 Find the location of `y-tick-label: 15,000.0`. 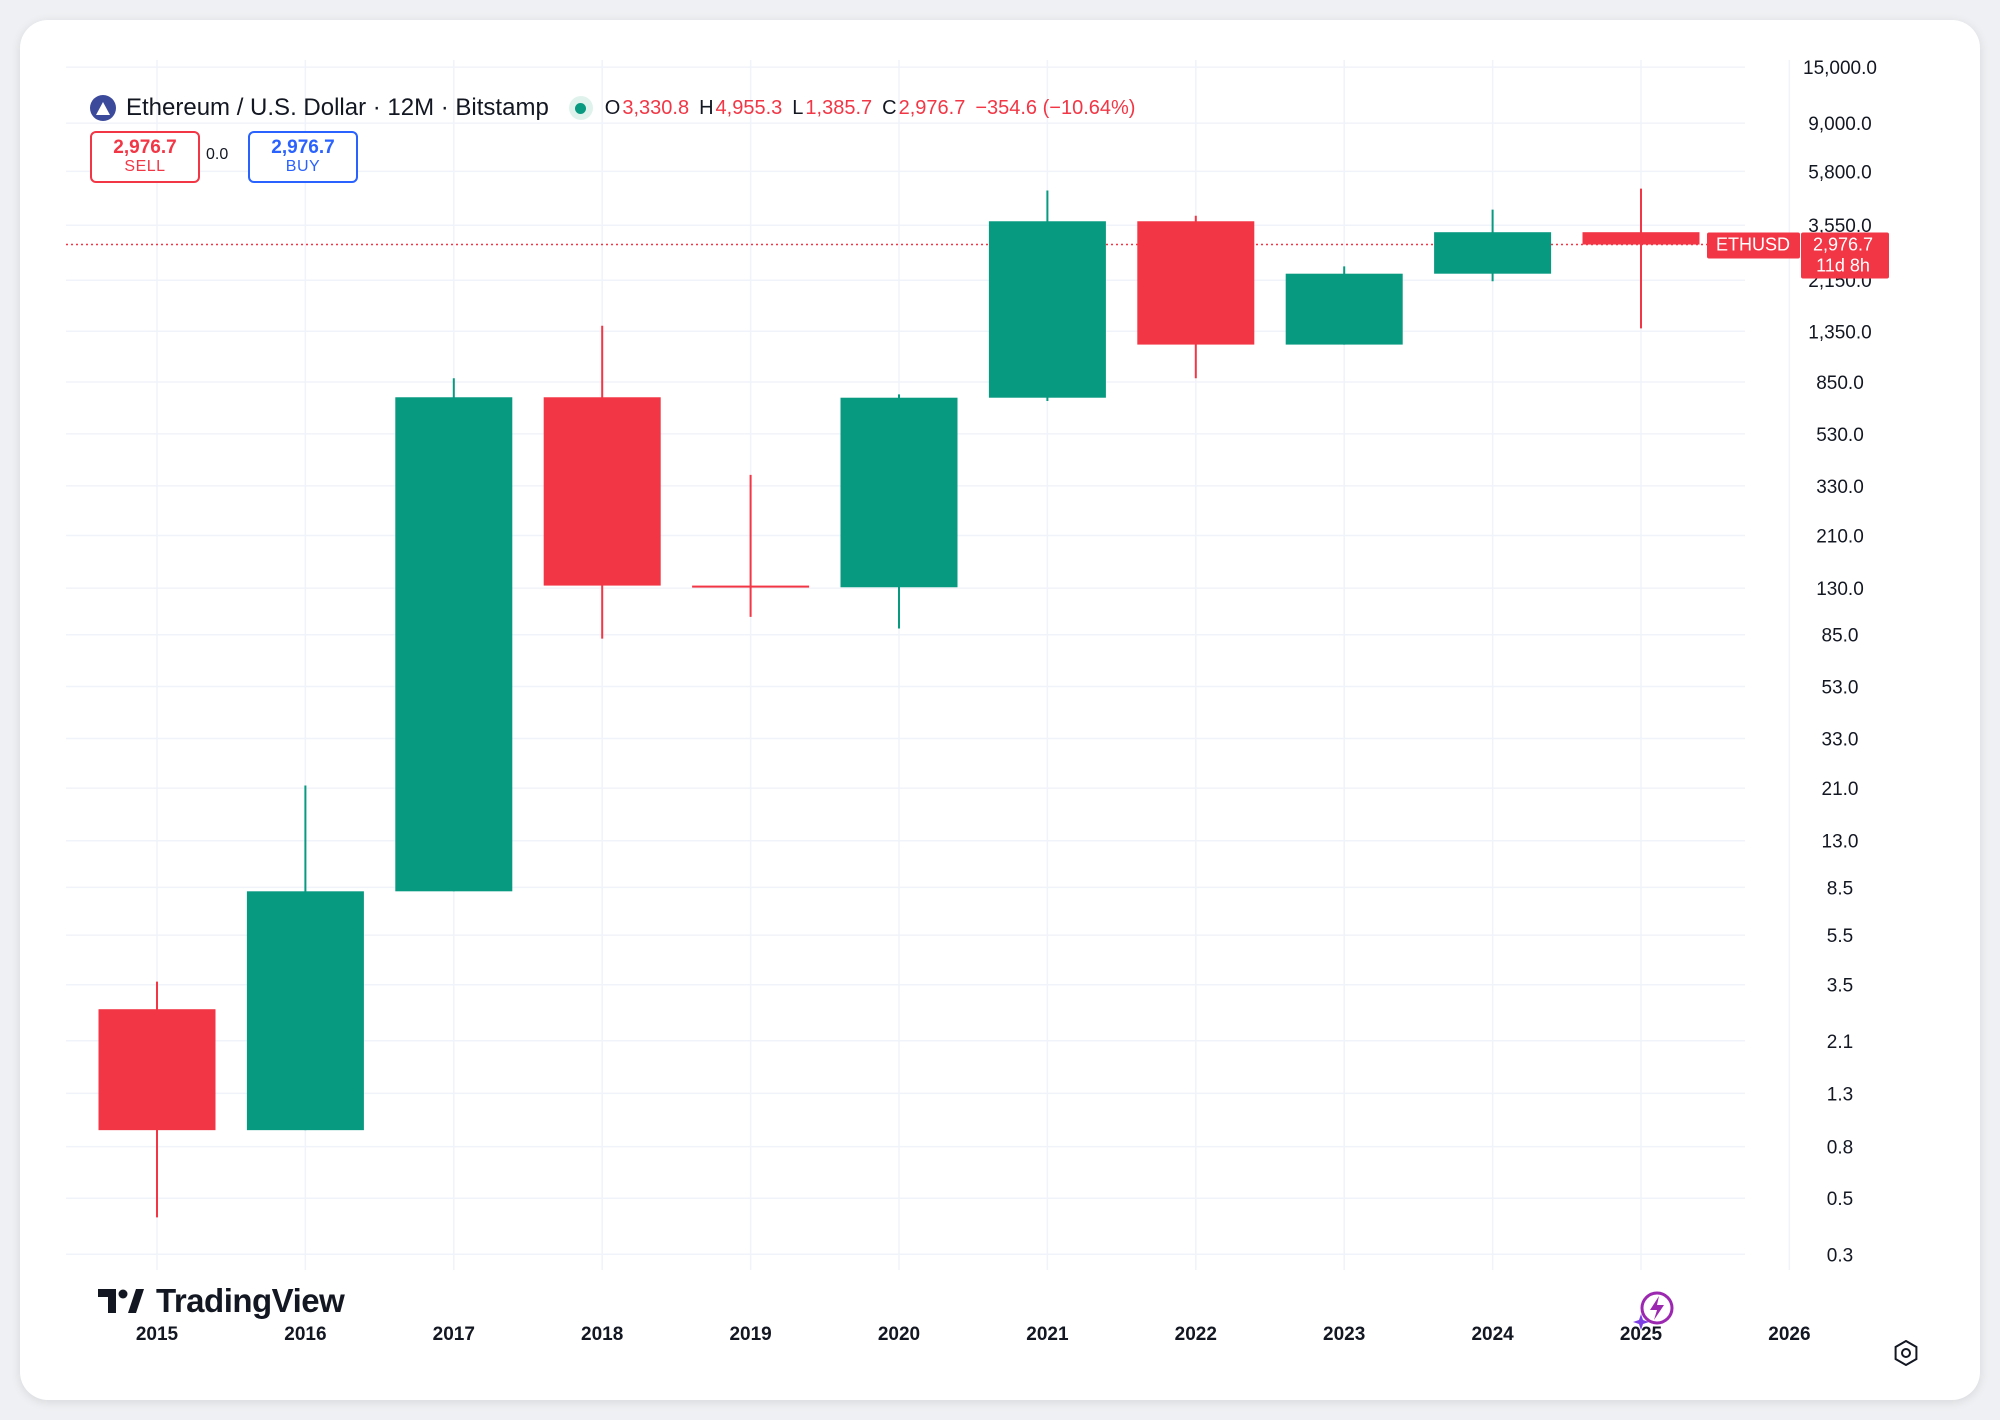

y-tick-label: 15,000.0 is located at coordinates (1840, 68).